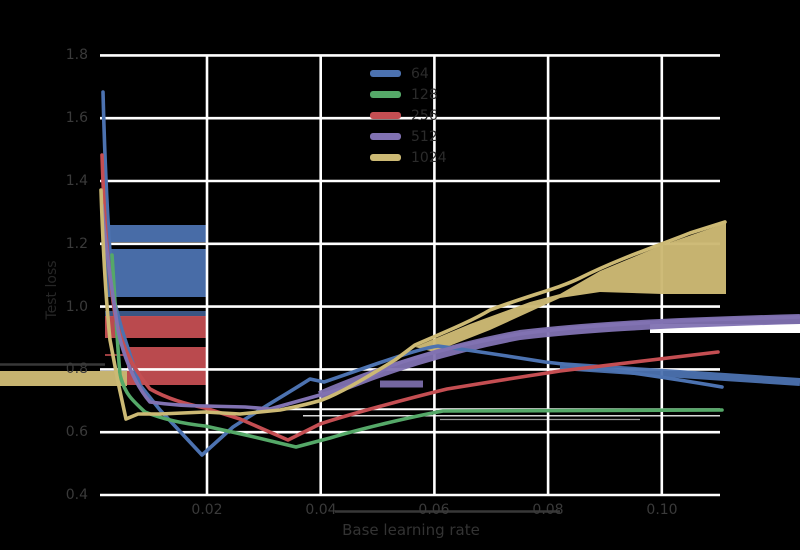  I want to click on legend-label-1024: 1024, so click(429, 157).